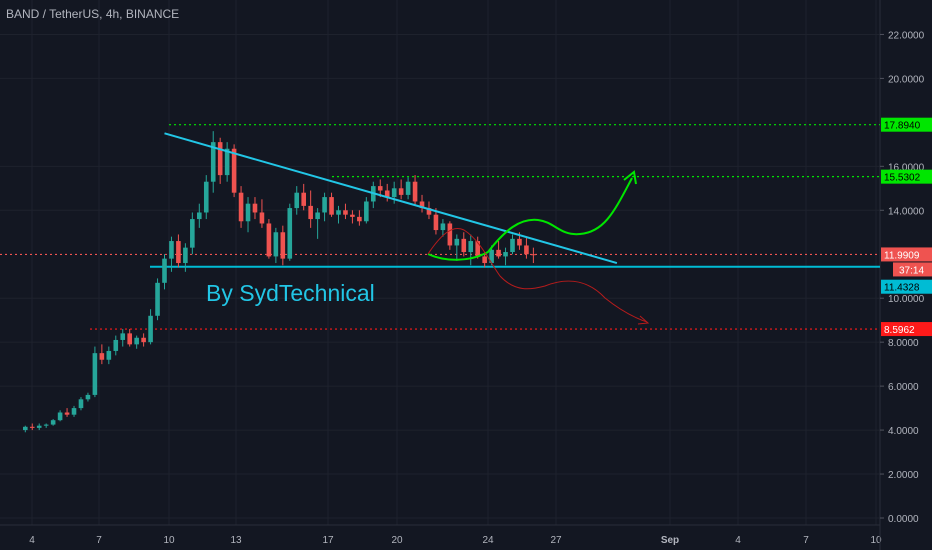  Describe the element at coordinates (903, 387) in the screenshot. I see `y-tick-label: 6.0000` at that location.